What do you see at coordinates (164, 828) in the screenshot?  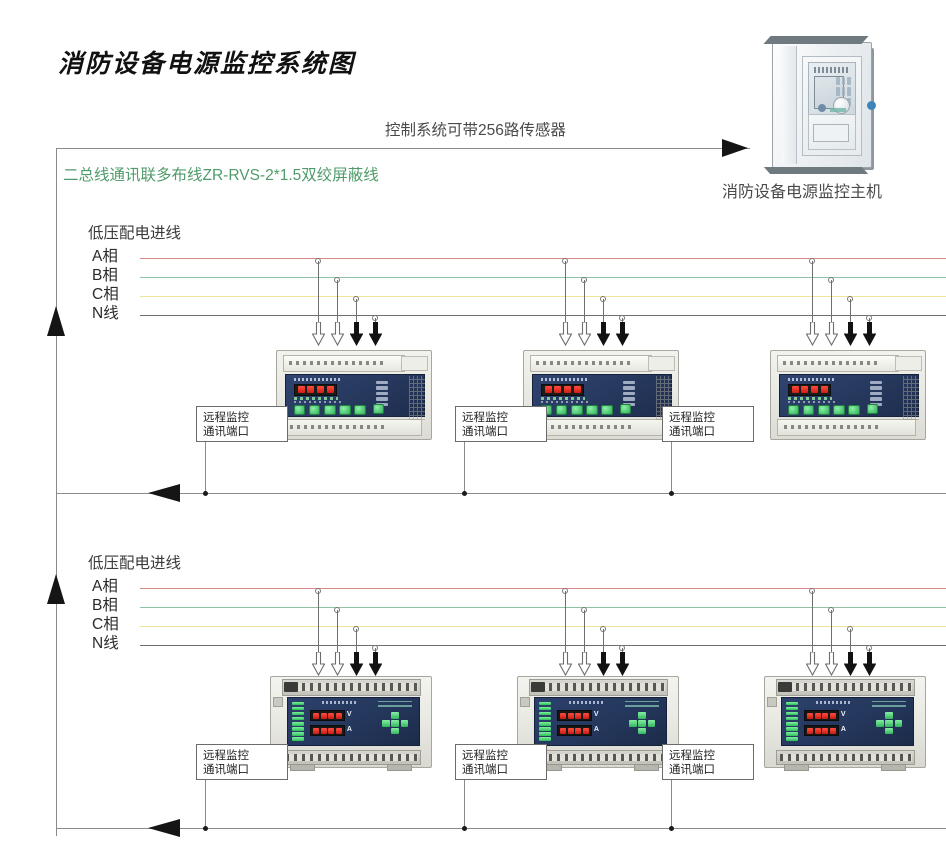 I see `bus-arrow-left-group2` at bounding box center [164, 828].